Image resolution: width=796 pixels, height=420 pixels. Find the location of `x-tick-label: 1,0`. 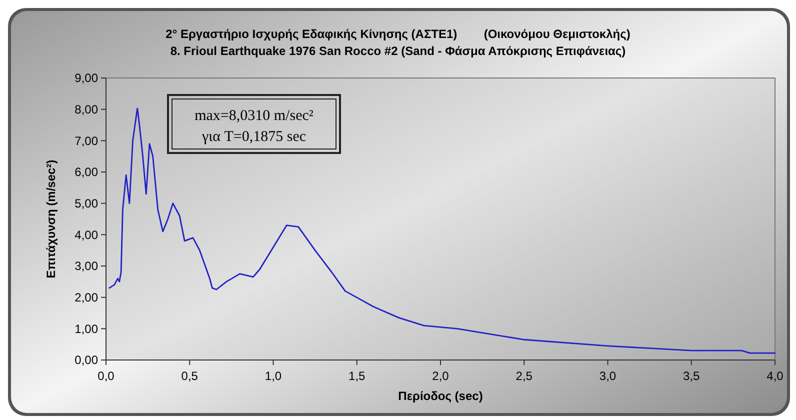

x-tick-label: 1,0 is located at coordinates (273, 376).